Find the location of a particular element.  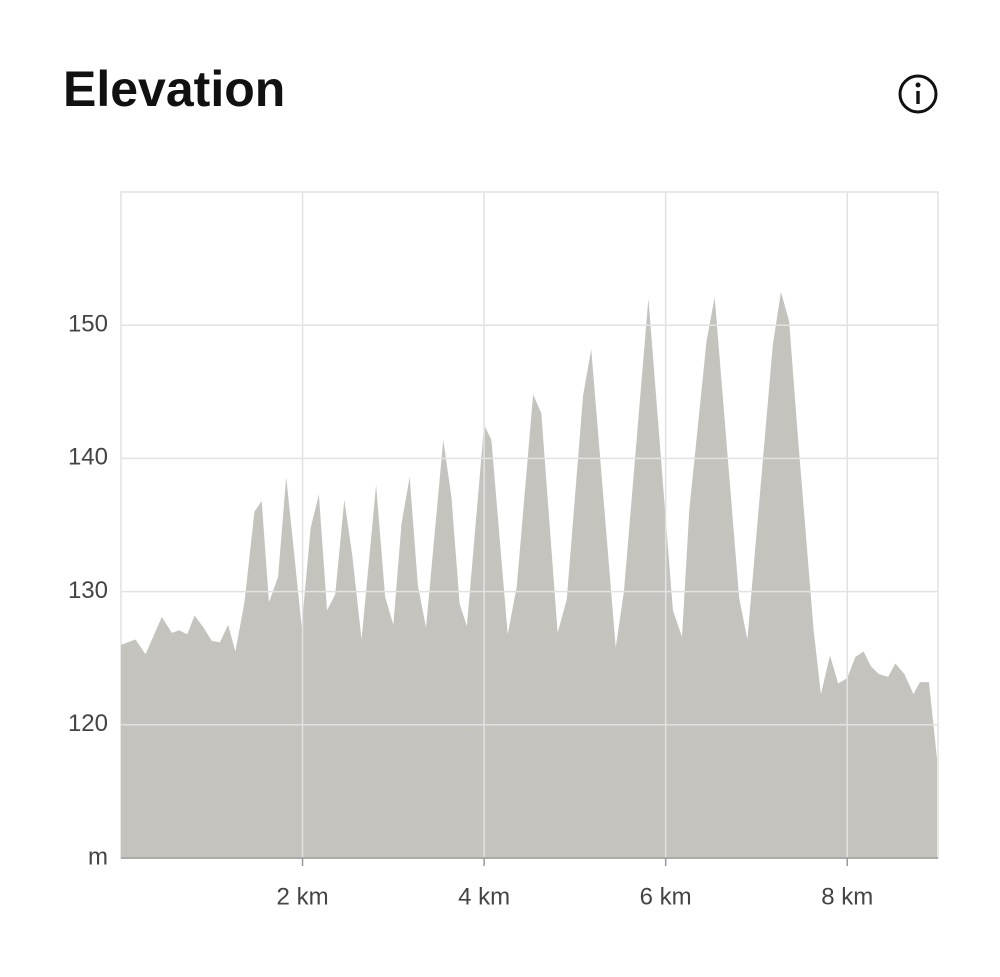

y-tick-label: 150 is located at coordinates (88, 324).